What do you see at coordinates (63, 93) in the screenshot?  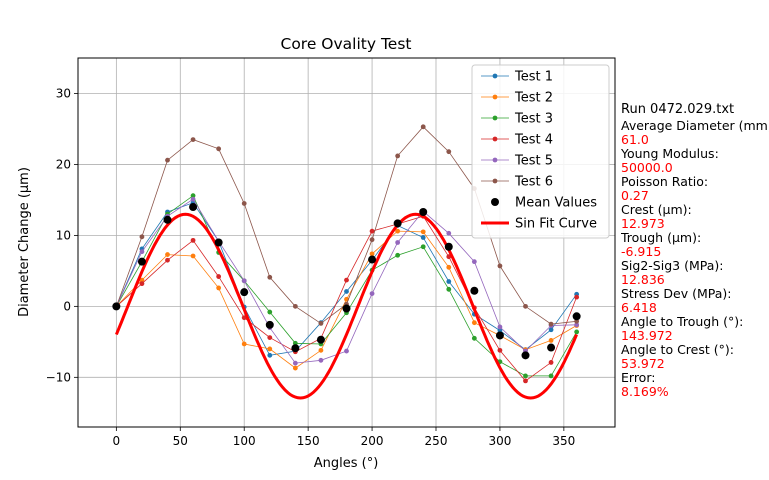 I see `y-tick-label: 30` at bounding box center [63, 93].